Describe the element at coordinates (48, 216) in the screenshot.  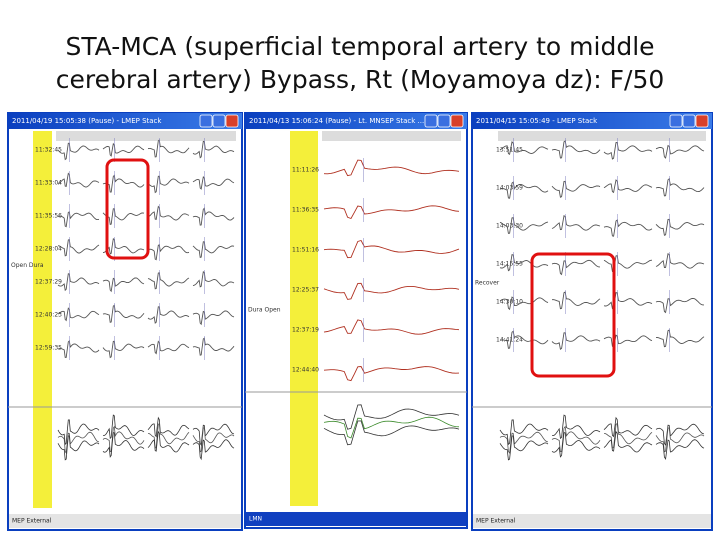
I see `row-label: 11:35:56` at that location.